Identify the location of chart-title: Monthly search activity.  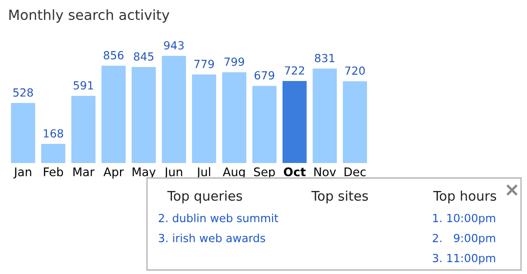
(89, 16).